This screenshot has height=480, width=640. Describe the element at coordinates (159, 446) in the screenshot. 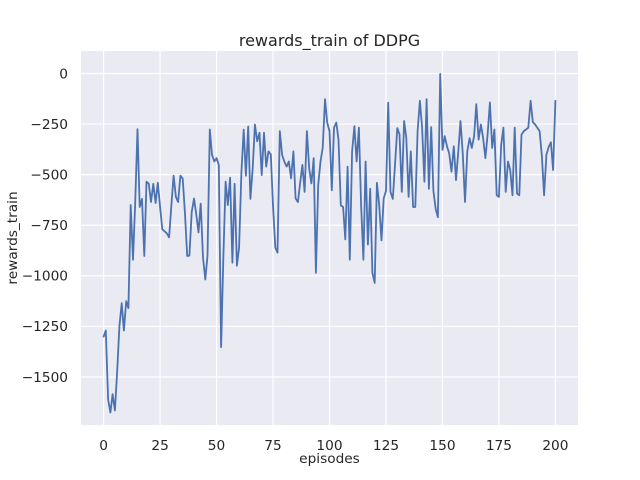

I see `x-tick-label: 25` at that location.